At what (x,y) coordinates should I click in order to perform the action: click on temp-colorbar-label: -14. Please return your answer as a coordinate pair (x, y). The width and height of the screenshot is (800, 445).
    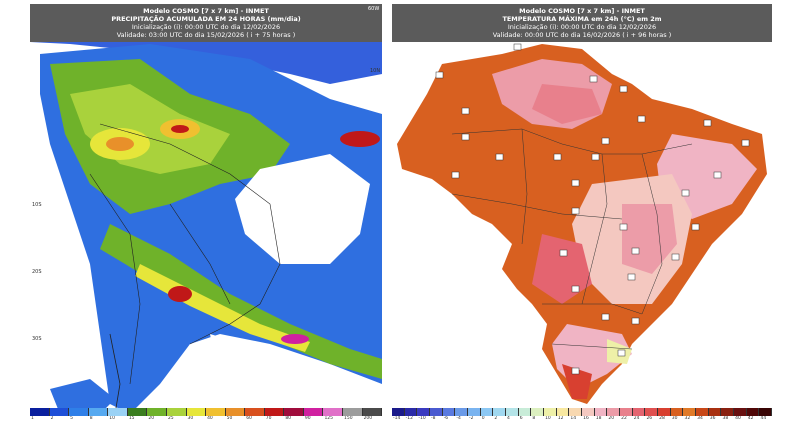
    Looking at the image, I should click on (397, 418).